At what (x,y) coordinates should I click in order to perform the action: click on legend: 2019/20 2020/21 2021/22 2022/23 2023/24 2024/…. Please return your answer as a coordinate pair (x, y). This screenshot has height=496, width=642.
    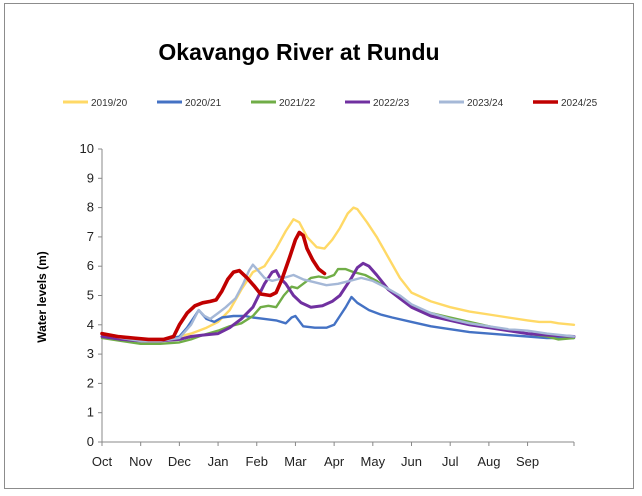
    Looking at the image, I should click on (330, 103).